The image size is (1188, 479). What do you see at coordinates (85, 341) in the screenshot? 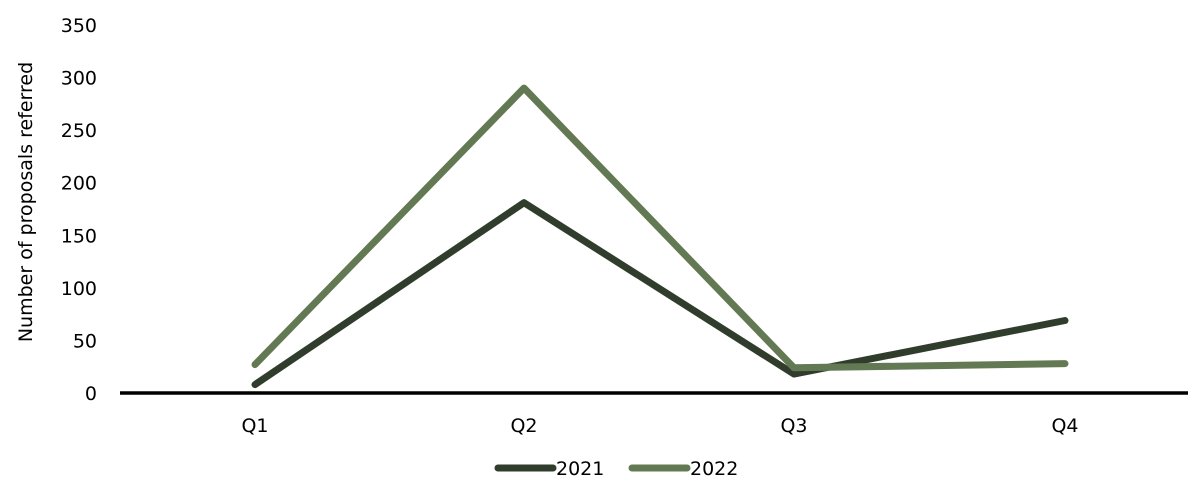
I see `y-tick-label: 50` at bounding box center [85, 341].